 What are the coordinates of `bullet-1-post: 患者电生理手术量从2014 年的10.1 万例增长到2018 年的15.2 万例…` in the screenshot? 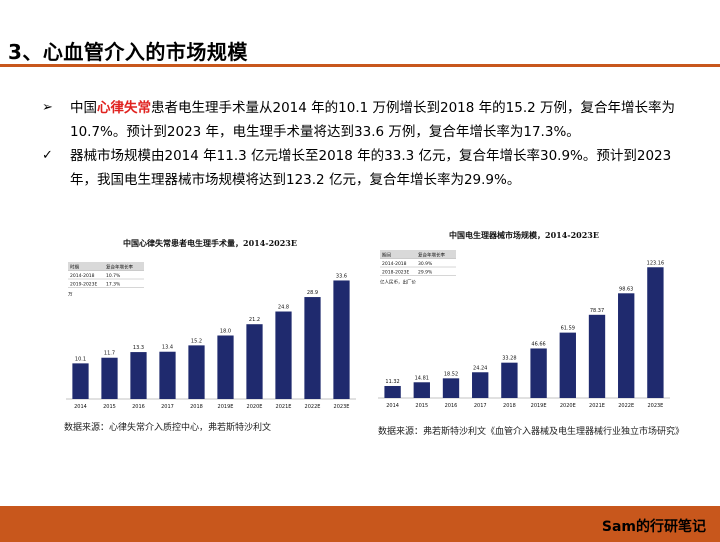 It's located at (372, 120).